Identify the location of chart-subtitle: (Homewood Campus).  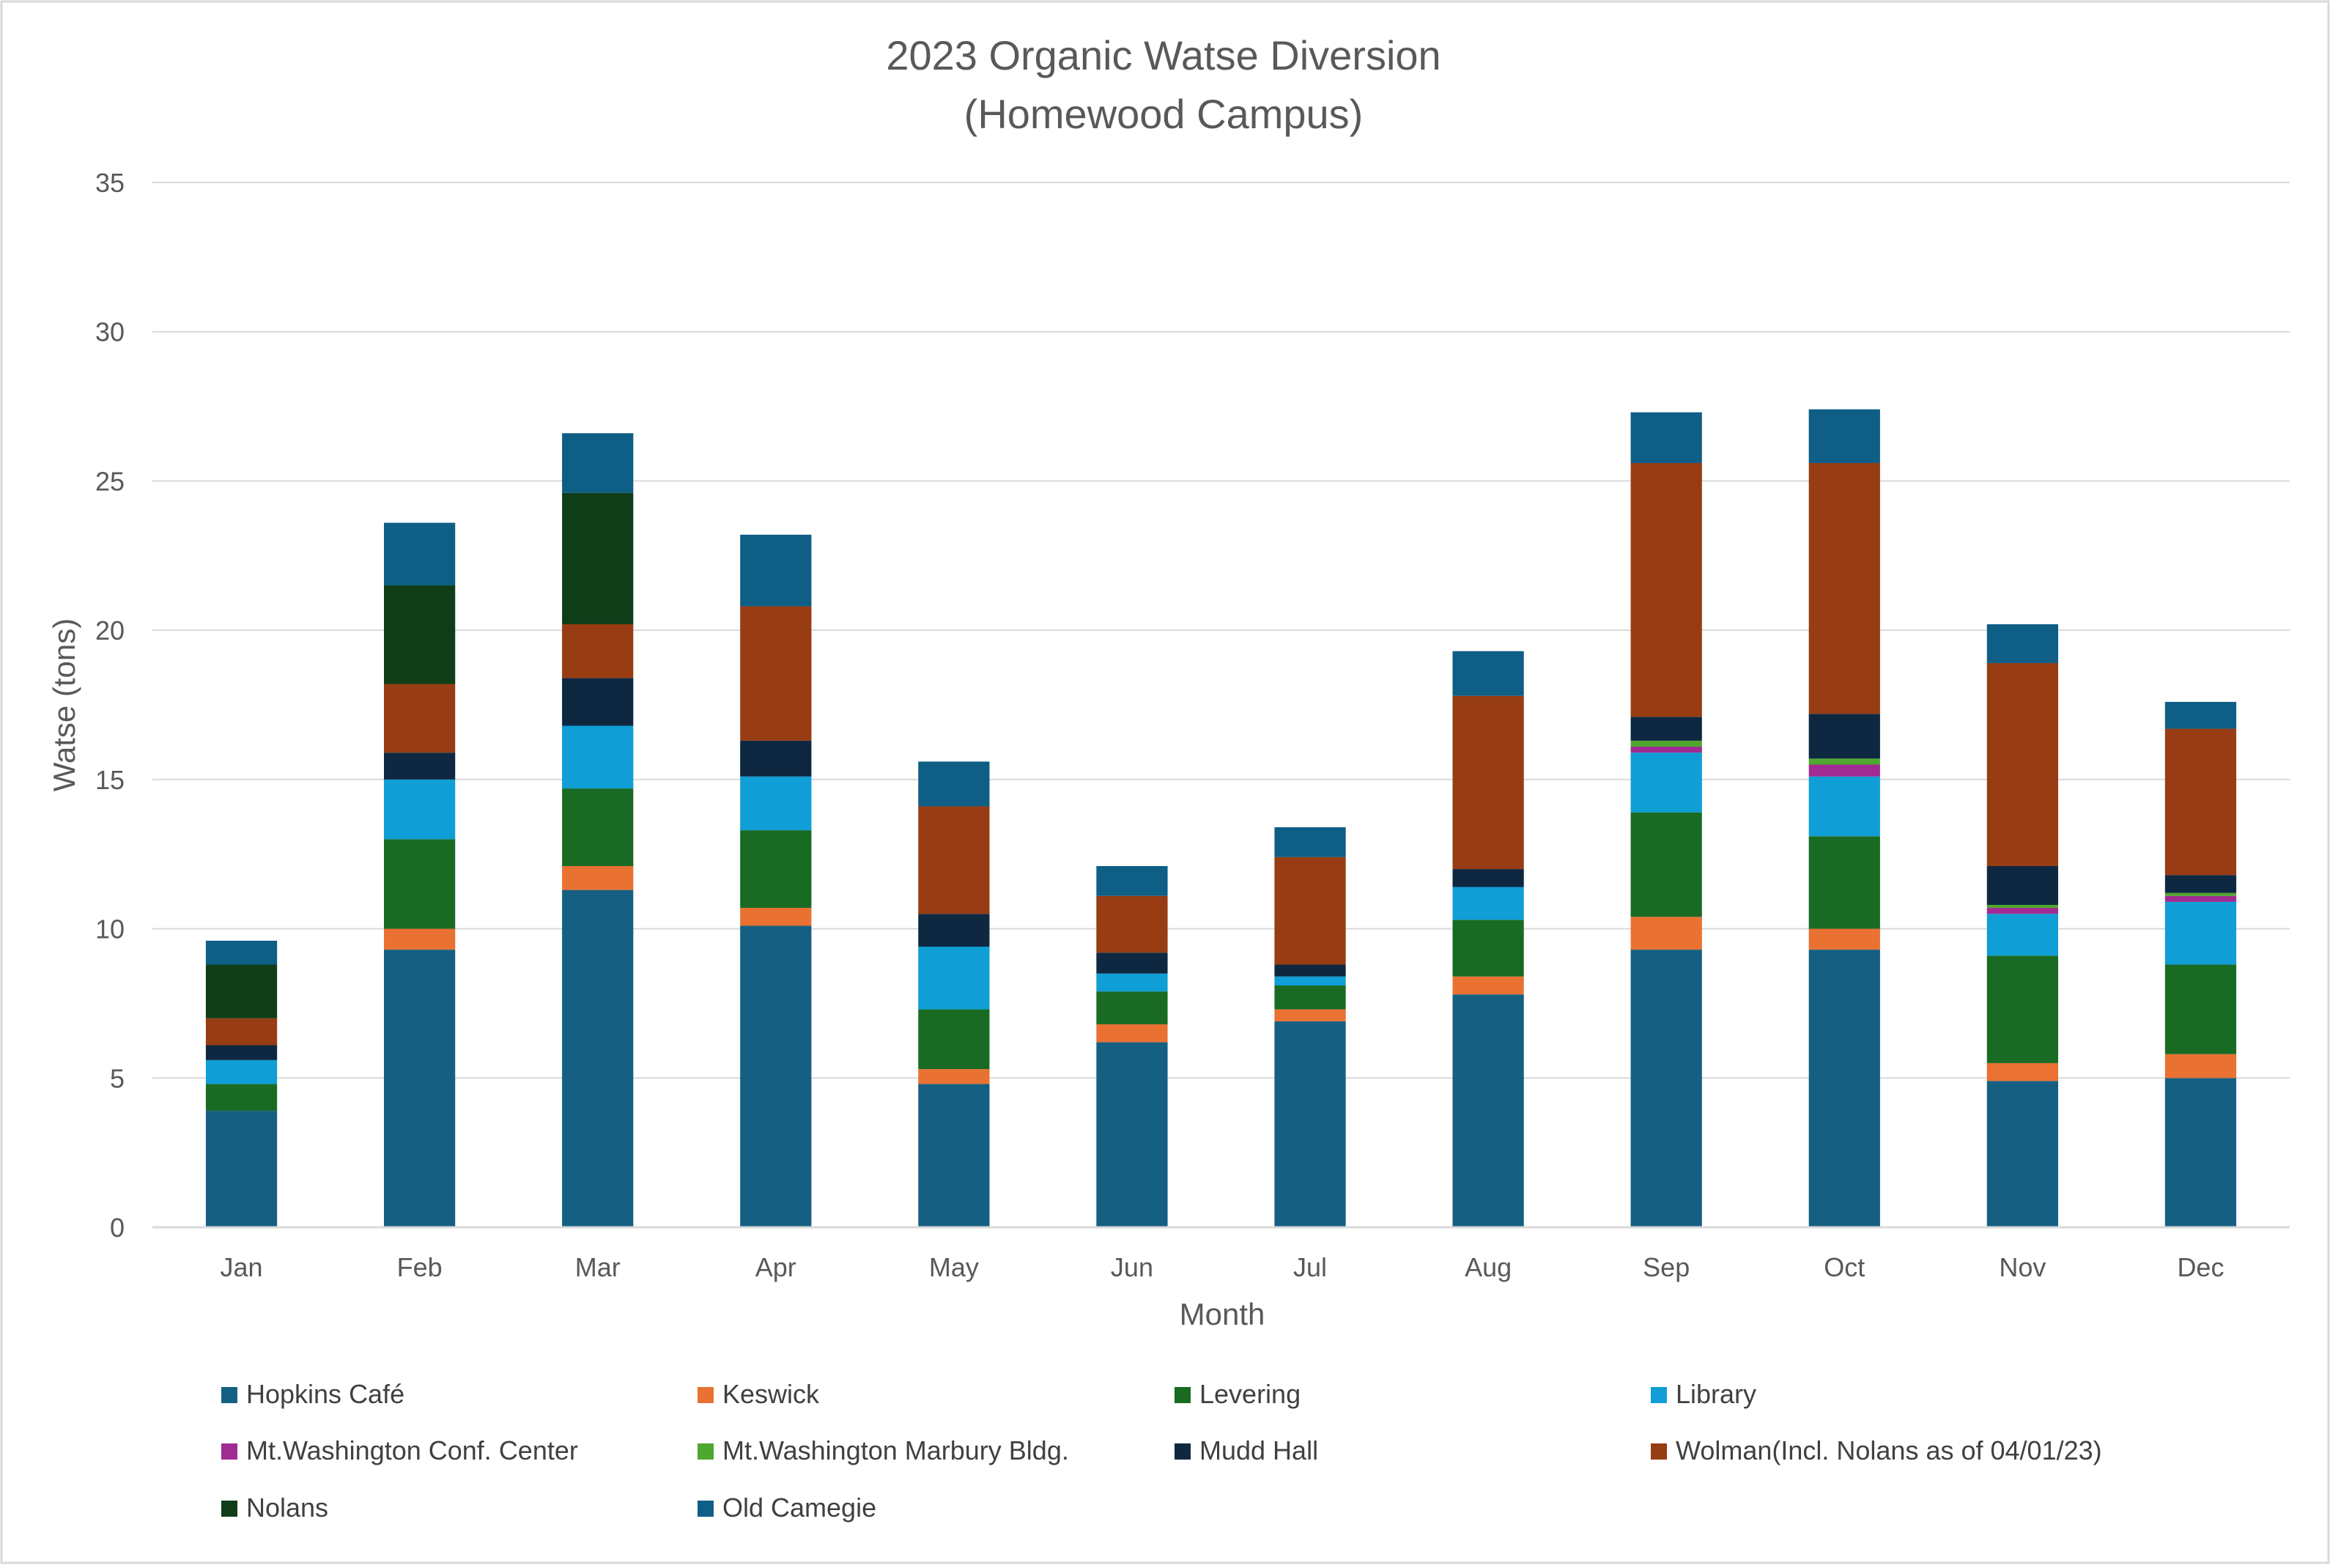
(1164, 114).